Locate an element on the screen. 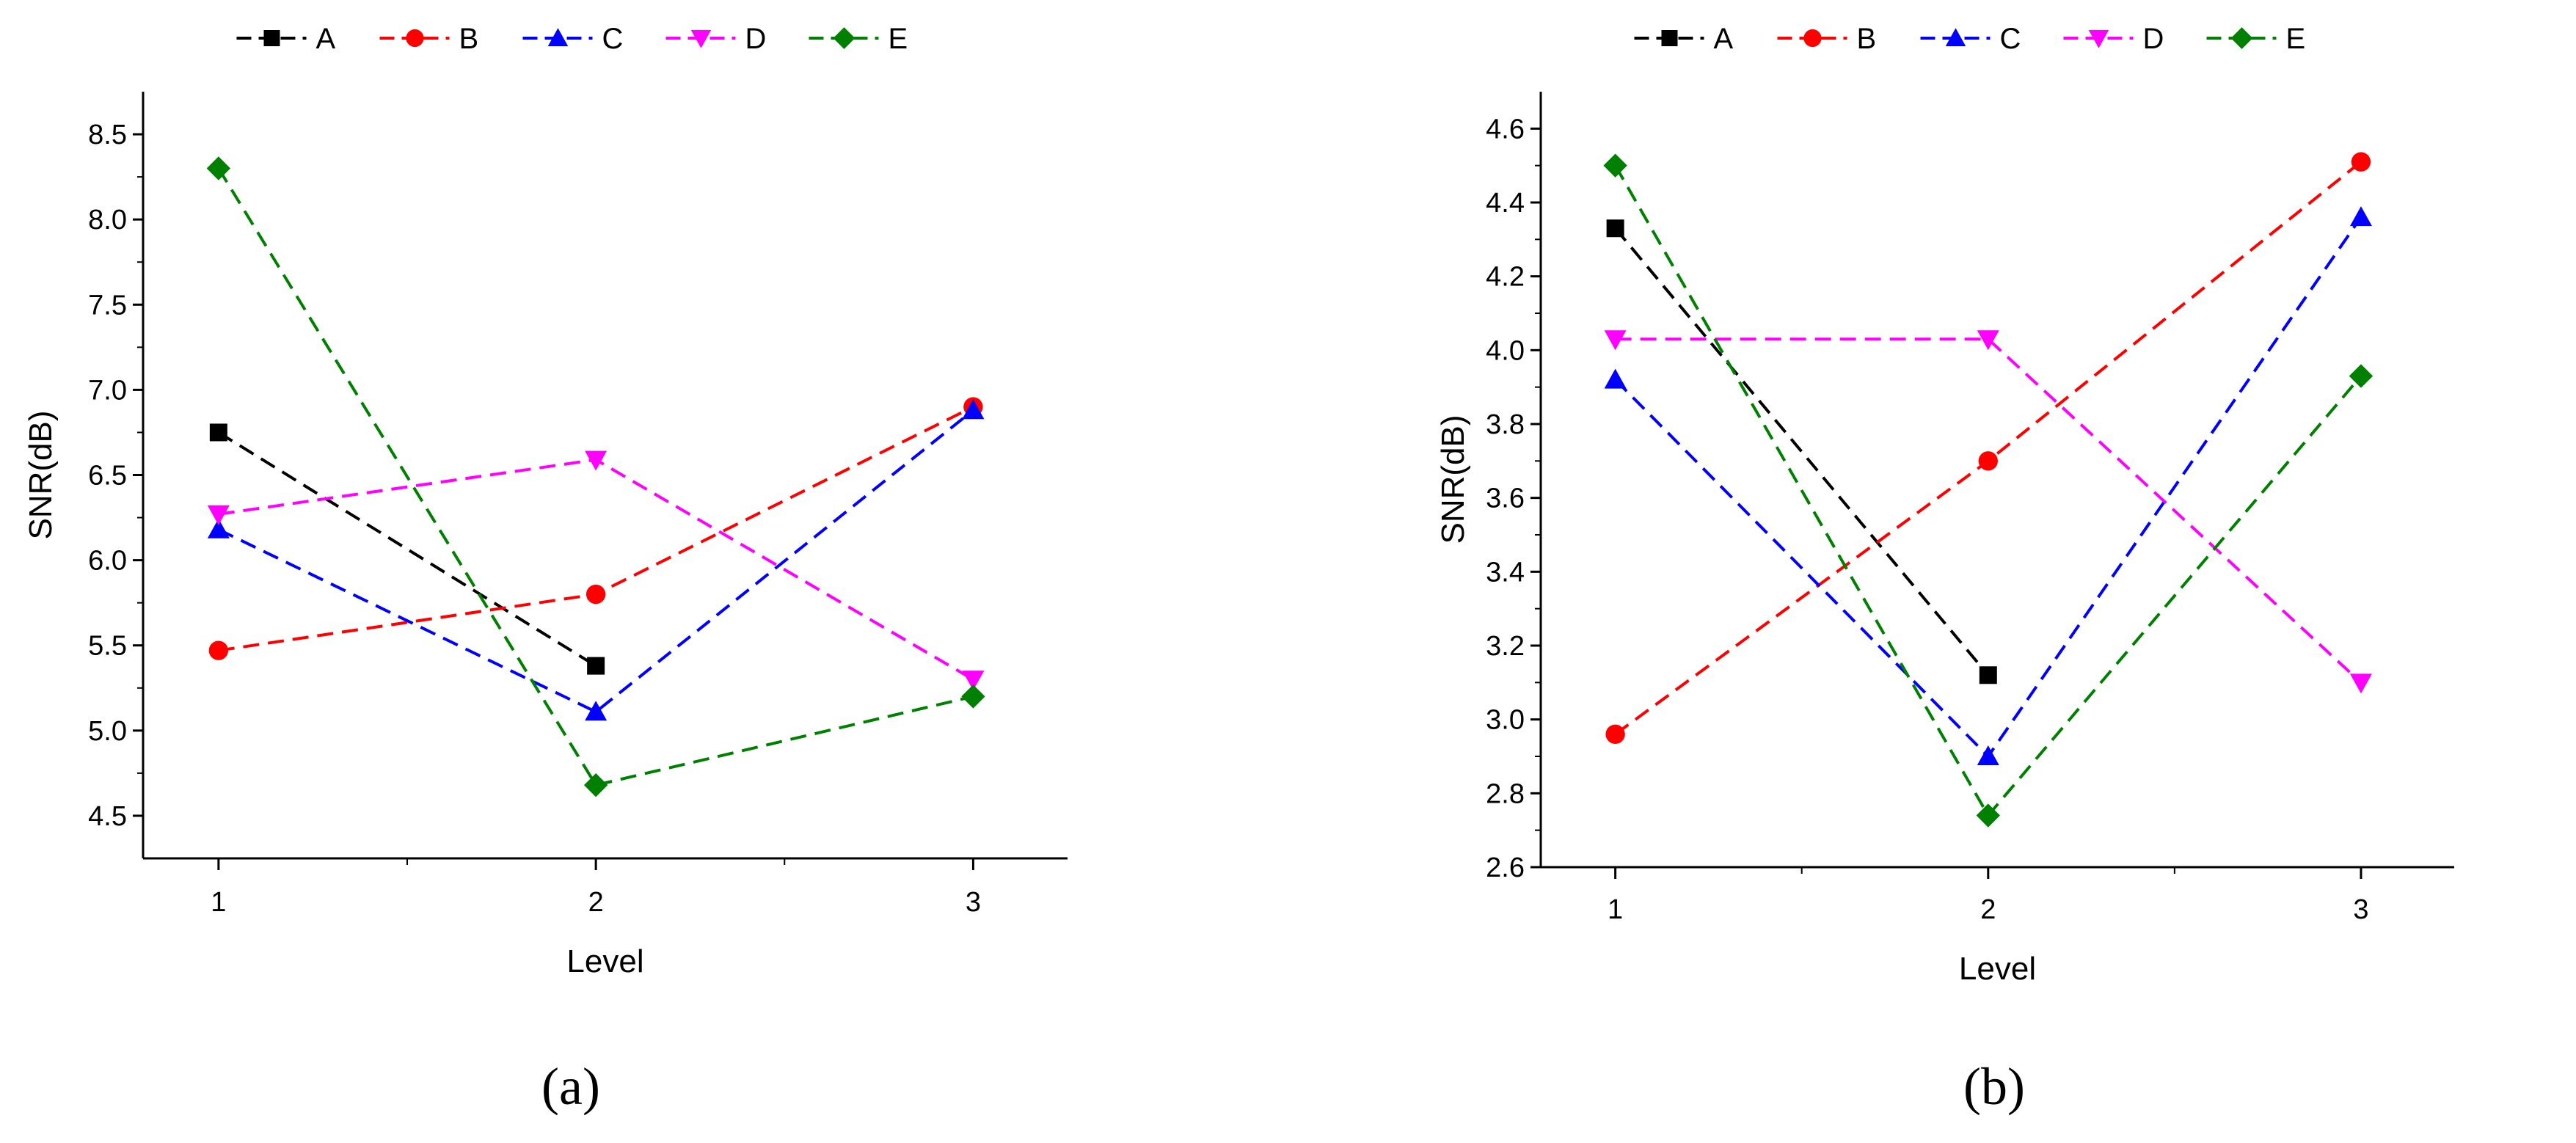 This screenshot has height=1143, width=2576. y-tick-label: 7.0 is located at coordinates (107, 391).